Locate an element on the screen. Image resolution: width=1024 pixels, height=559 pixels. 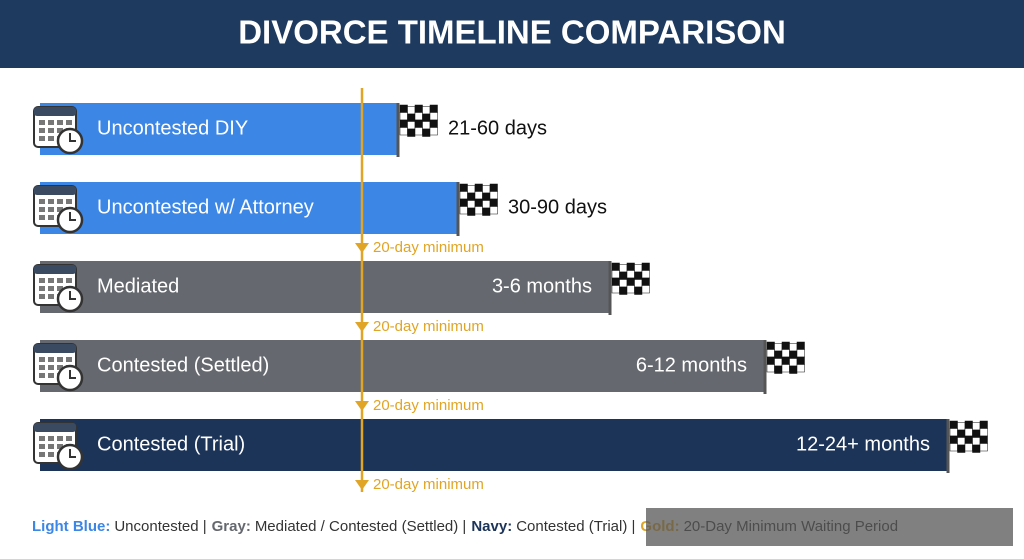
timeline-bar is located at coordinates (219, 129).